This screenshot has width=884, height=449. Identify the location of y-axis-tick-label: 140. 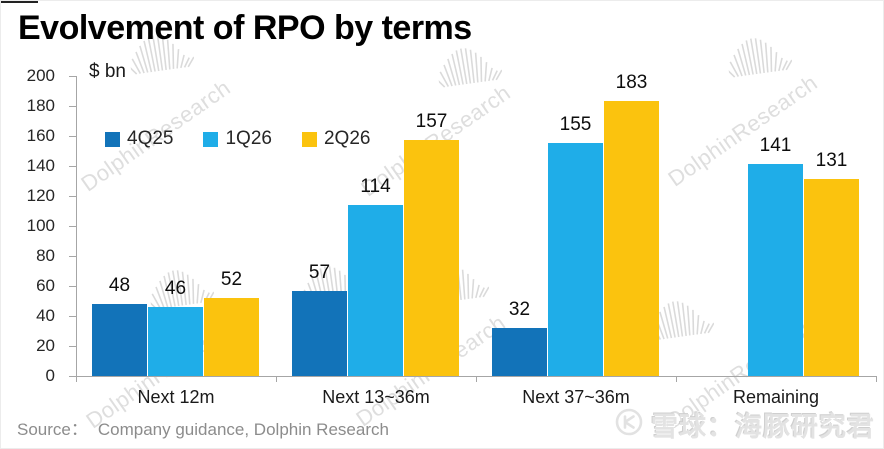
(40, 165).